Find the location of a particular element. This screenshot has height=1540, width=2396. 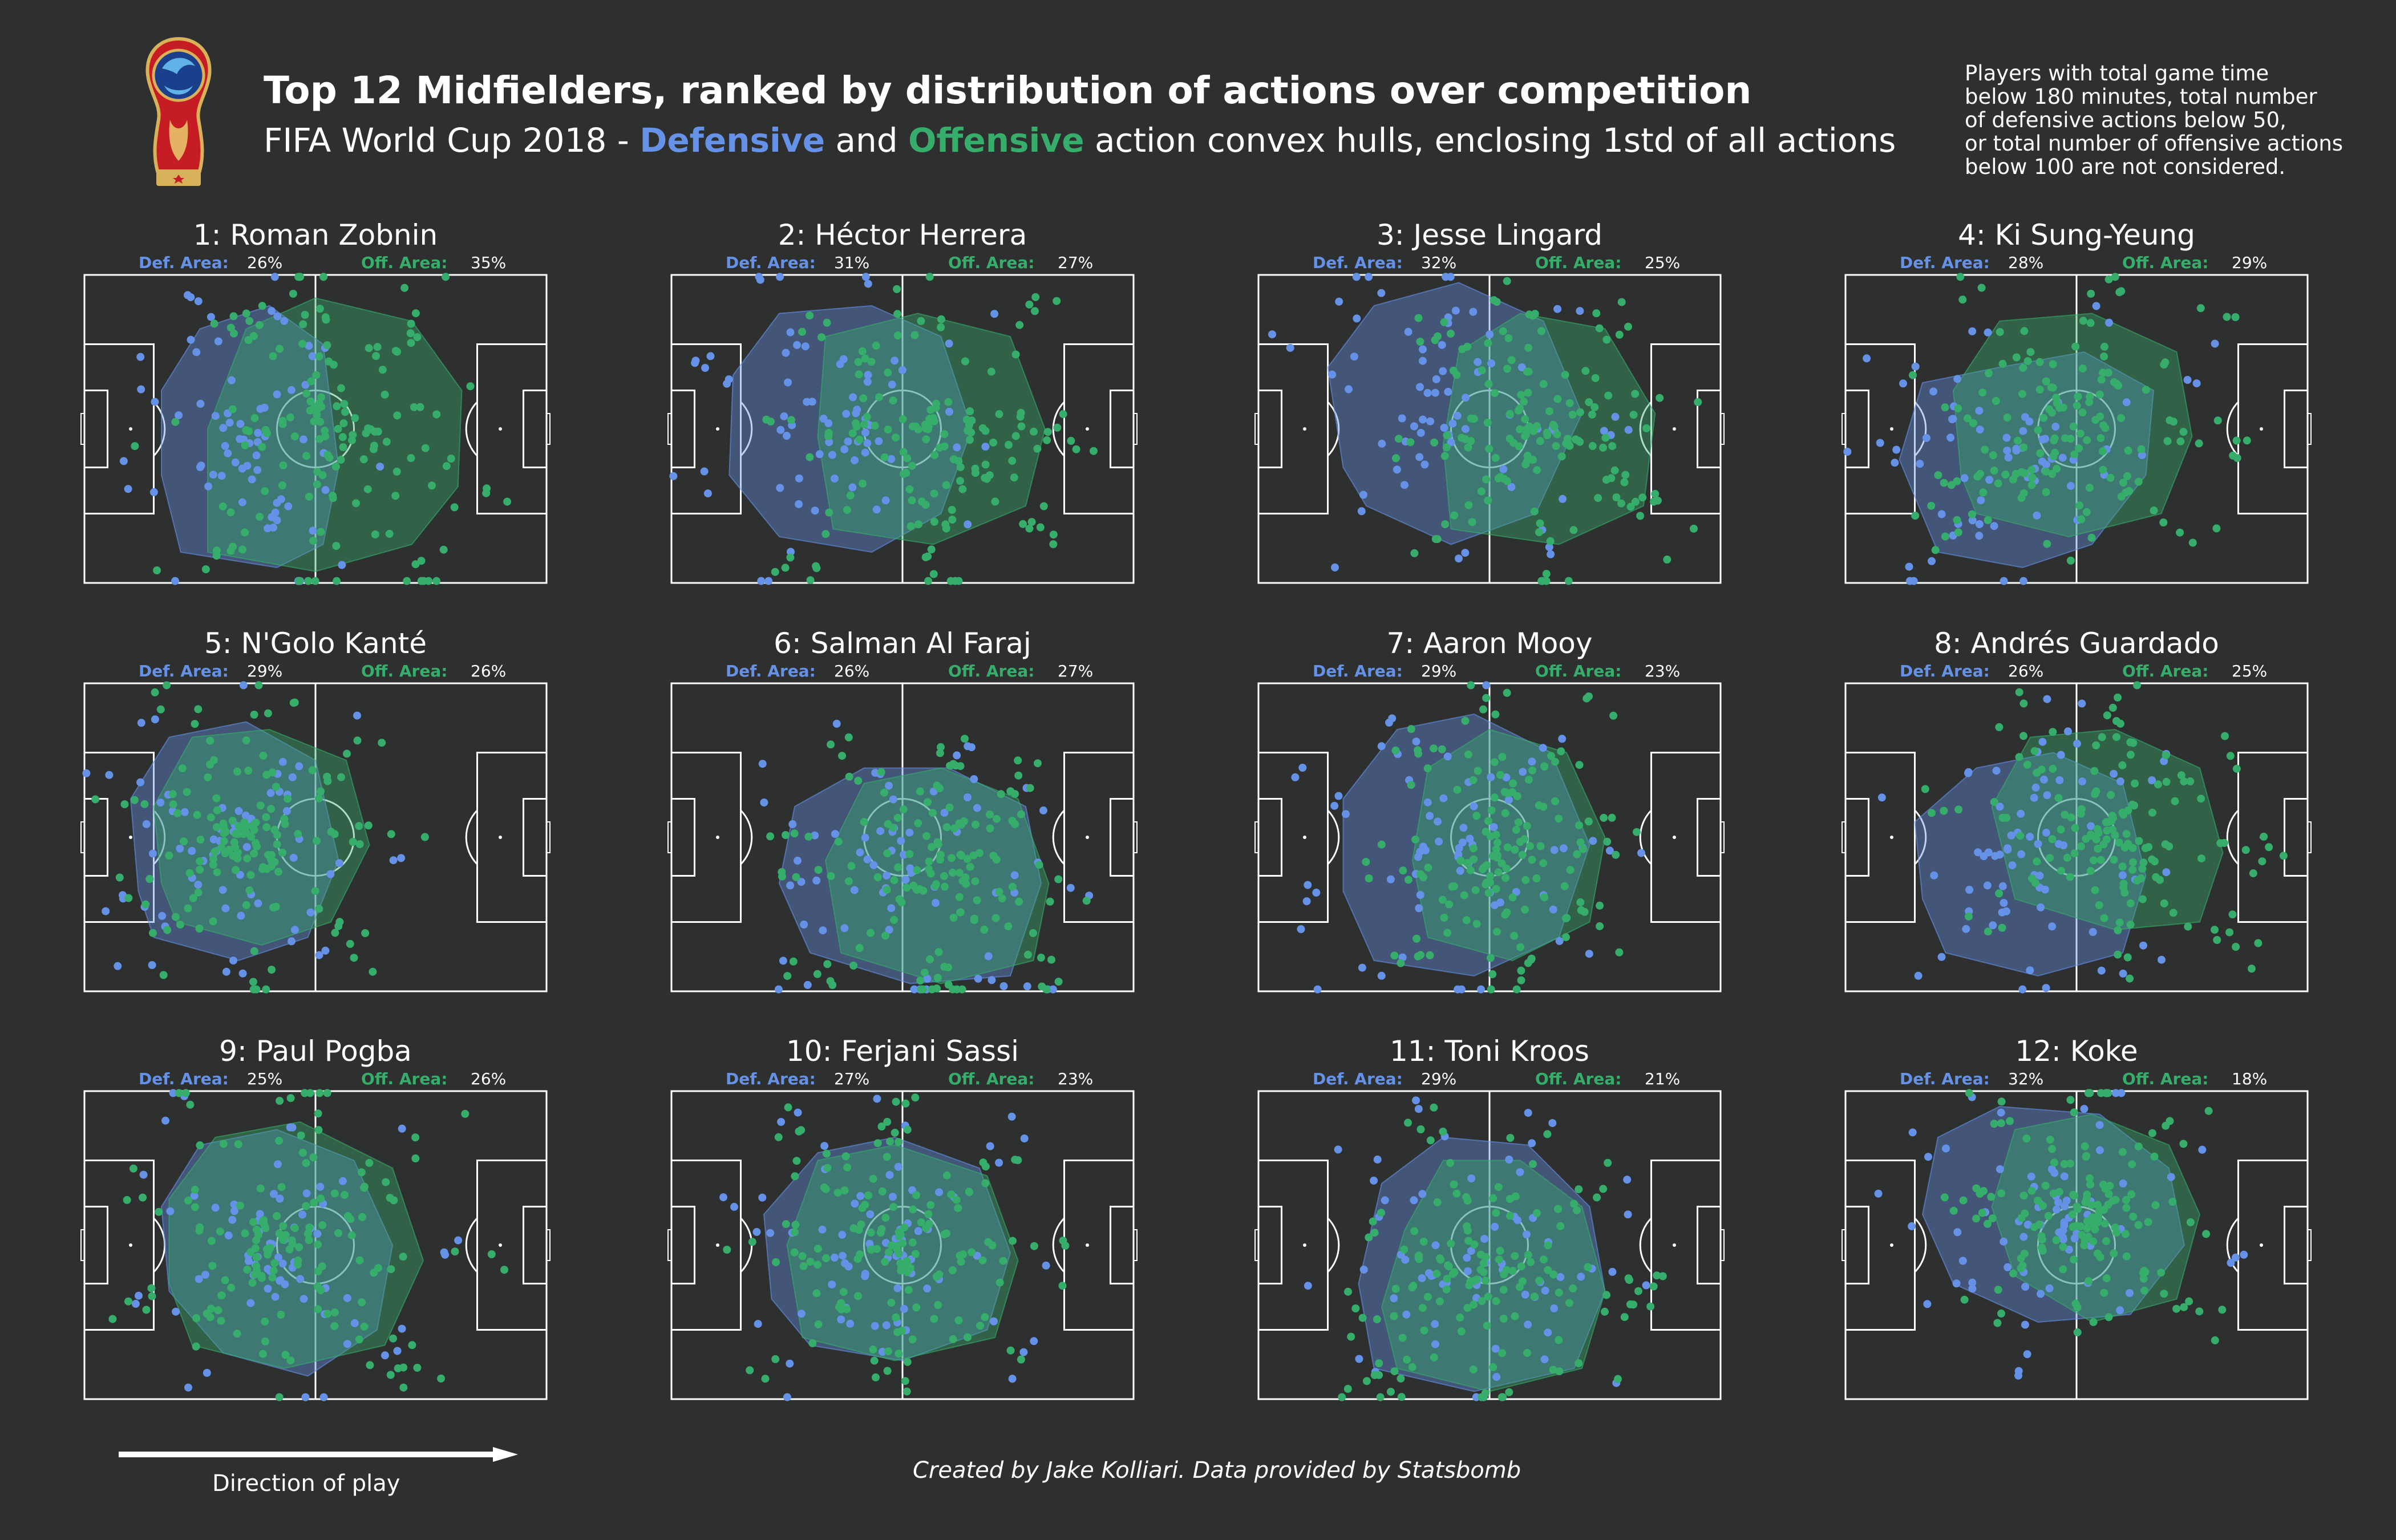

off-area-value: 23% is located at coordinates (1663, 671).